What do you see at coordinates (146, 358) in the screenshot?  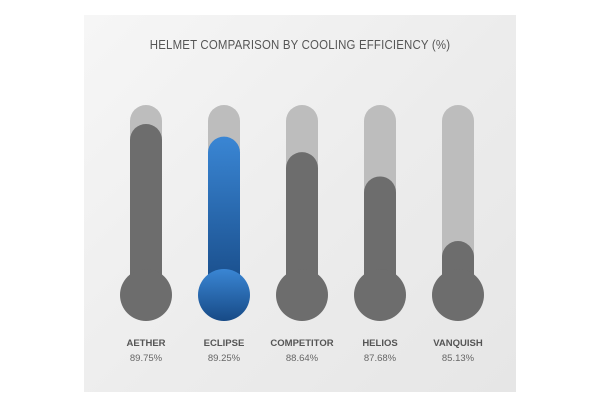 I see `data-label: 89.75%` at bounding box center [146, 358].